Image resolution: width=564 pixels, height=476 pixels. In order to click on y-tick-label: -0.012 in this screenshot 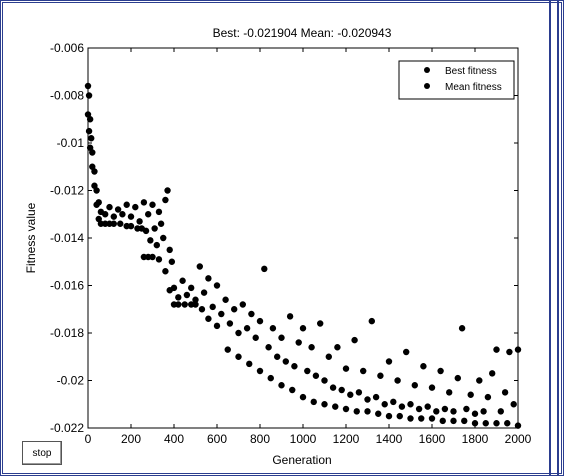, I will do `click(67, 191)`.